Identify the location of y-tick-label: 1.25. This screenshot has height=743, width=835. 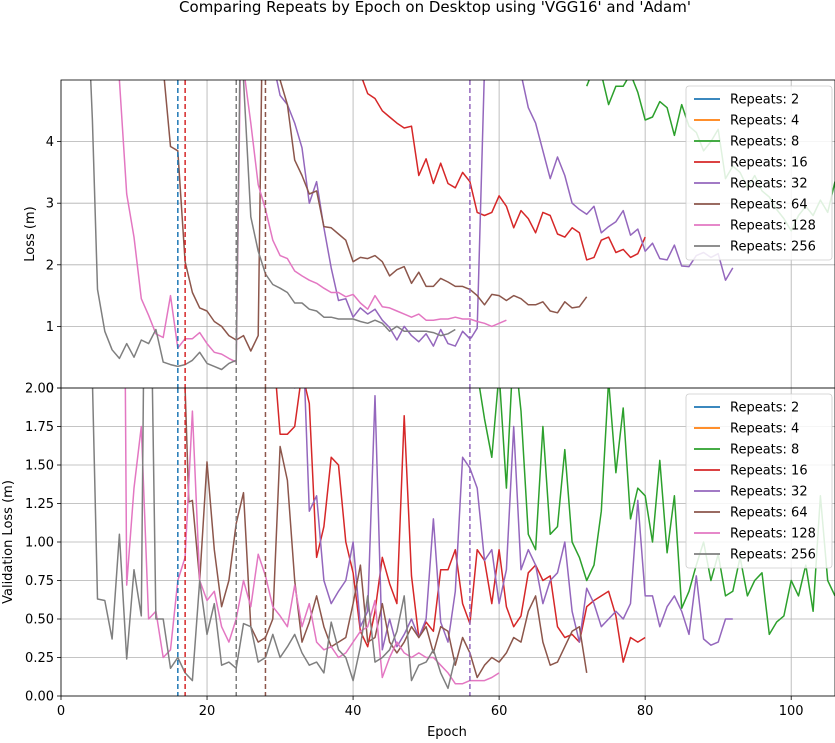
(39, 504).